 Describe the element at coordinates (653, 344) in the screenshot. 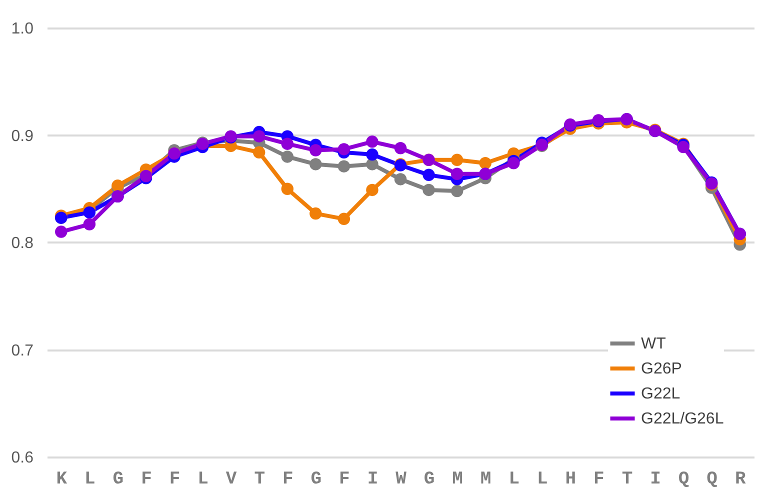

I see `legend-label: WT` at that location.